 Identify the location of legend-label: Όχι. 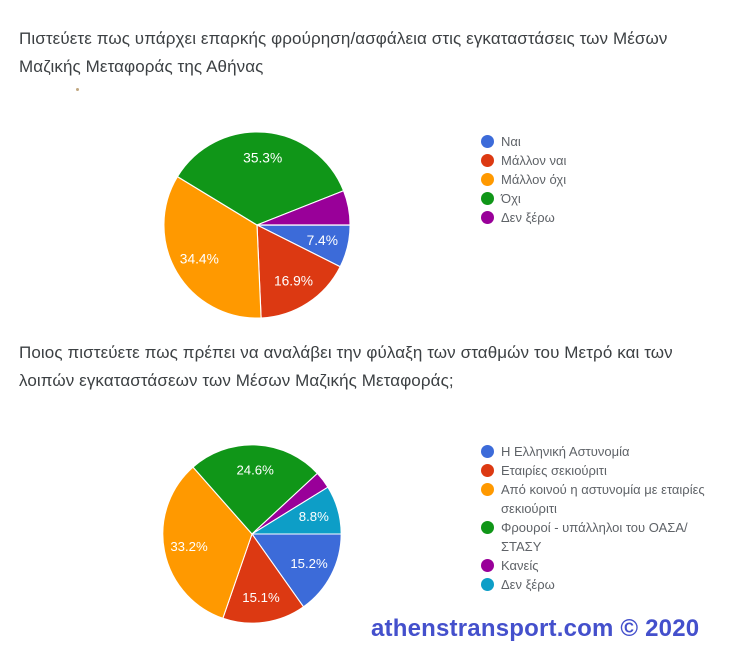
(511, 198).